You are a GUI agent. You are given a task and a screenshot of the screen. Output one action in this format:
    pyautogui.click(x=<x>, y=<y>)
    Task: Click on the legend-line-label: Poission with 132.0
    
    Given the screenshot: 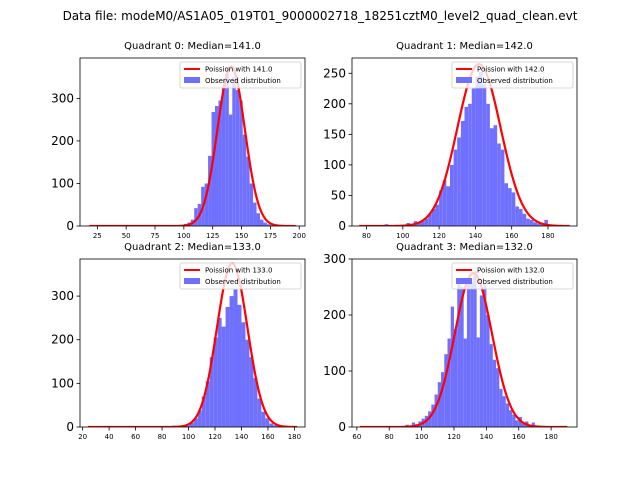 What is the action you would take?
    pyautogui.click(x=511, y=271)
    